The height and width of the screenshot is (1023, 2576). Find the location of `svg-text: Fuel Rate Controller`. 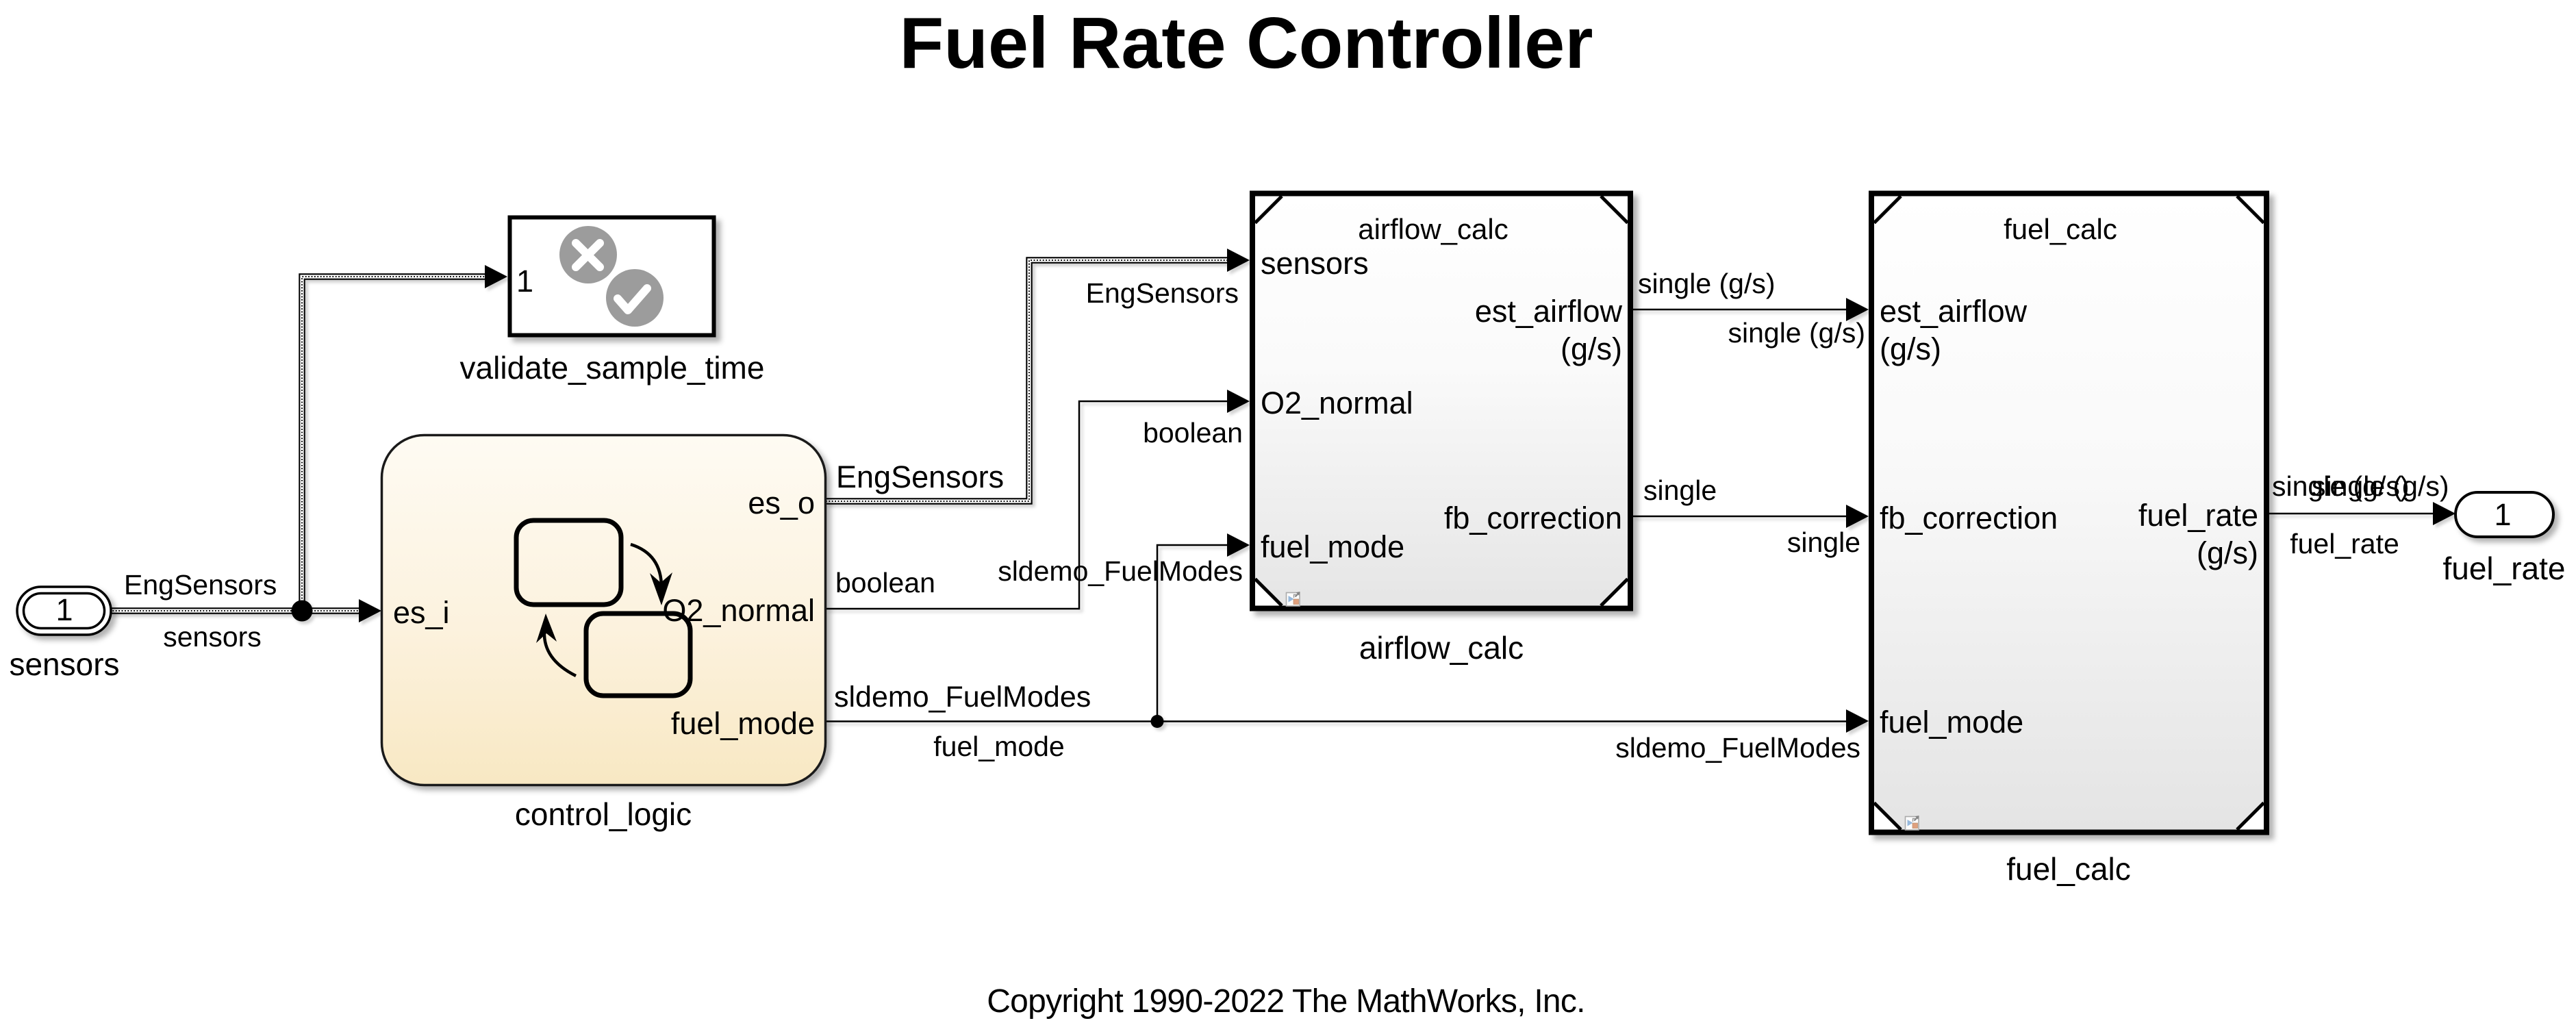

svg-text: Fuel Rate Controller is located at coordinates (1246, 43).